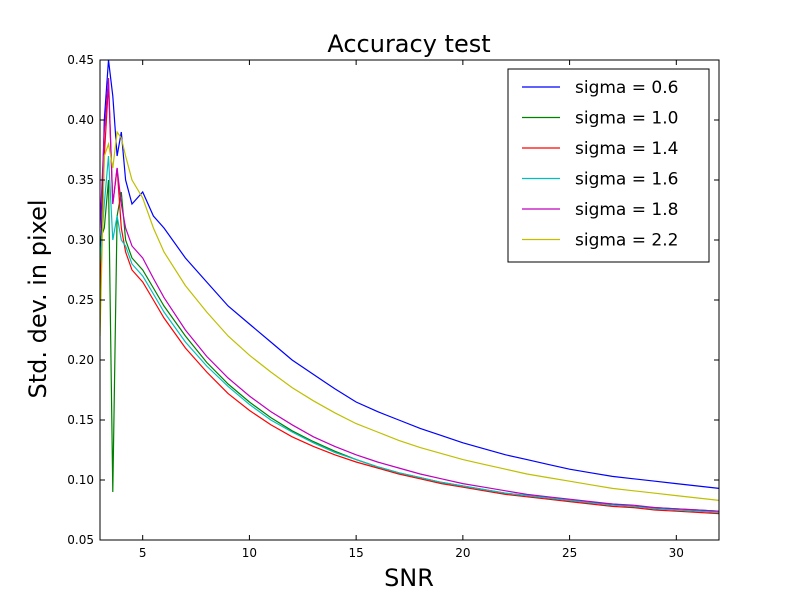 The width and height of the screenshot is (800, 600). Describe the element at coordinates (80, 240) in the screenshot. I see `y-tick-label: 0.30` at that location.